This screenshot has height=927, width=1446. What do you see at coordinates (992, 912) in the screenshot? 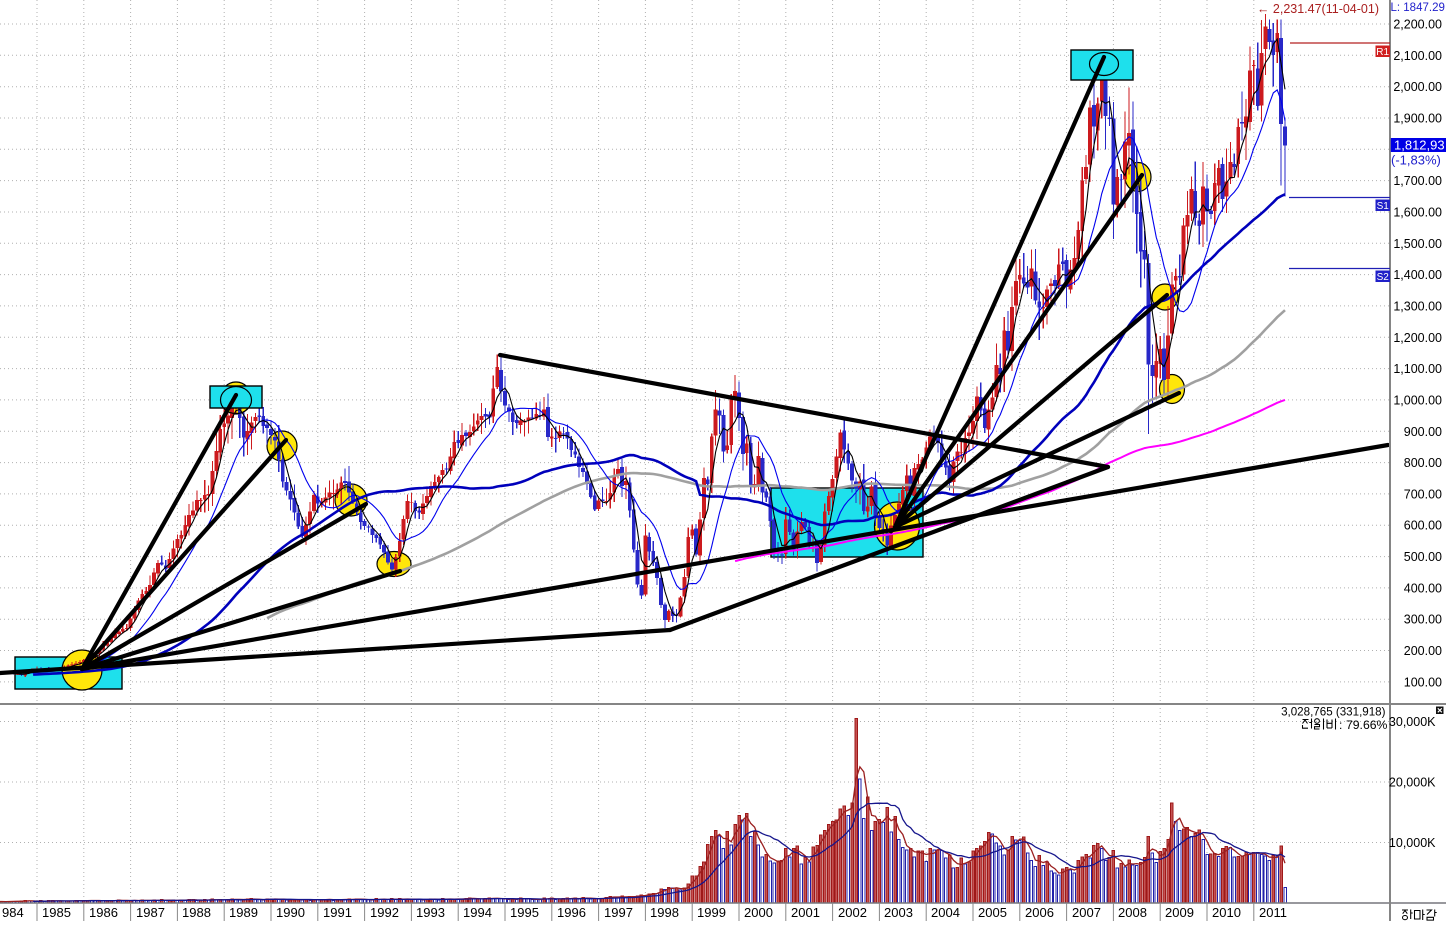
I see `svg-text: 2005` at bounding box center [992, 912].